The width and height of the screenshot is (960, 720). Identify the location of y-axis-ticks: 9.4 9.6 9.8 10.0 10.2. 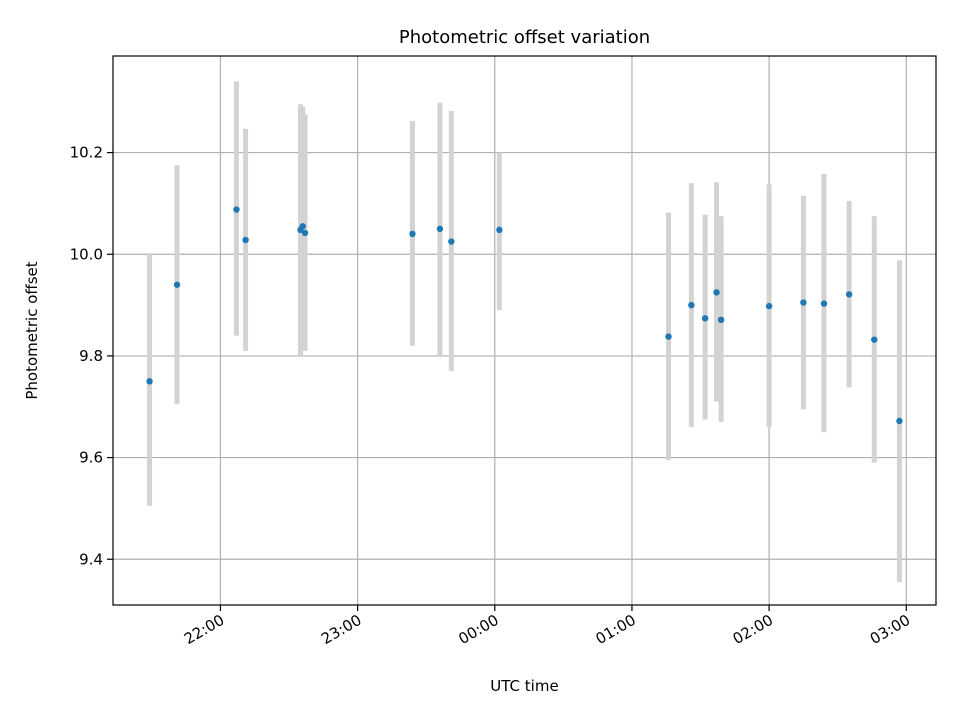
(91, 356).